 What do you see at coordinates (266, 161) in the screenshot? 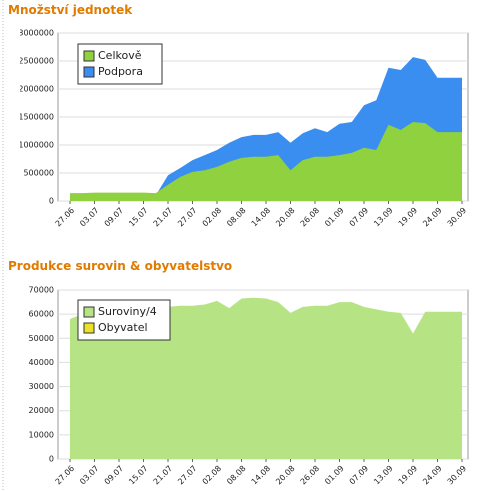
I see `area` at bounding box center [266, 161].